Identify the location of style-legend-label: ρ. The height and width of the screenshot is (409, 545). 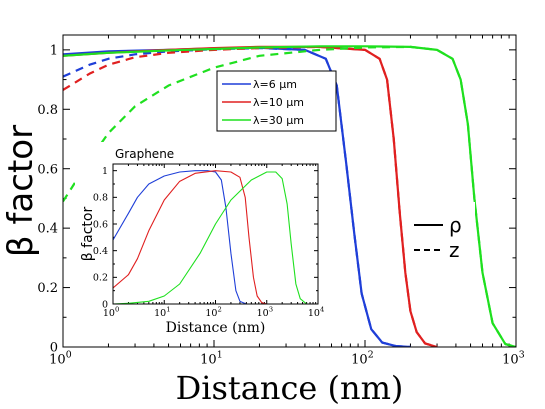
(455, 225).